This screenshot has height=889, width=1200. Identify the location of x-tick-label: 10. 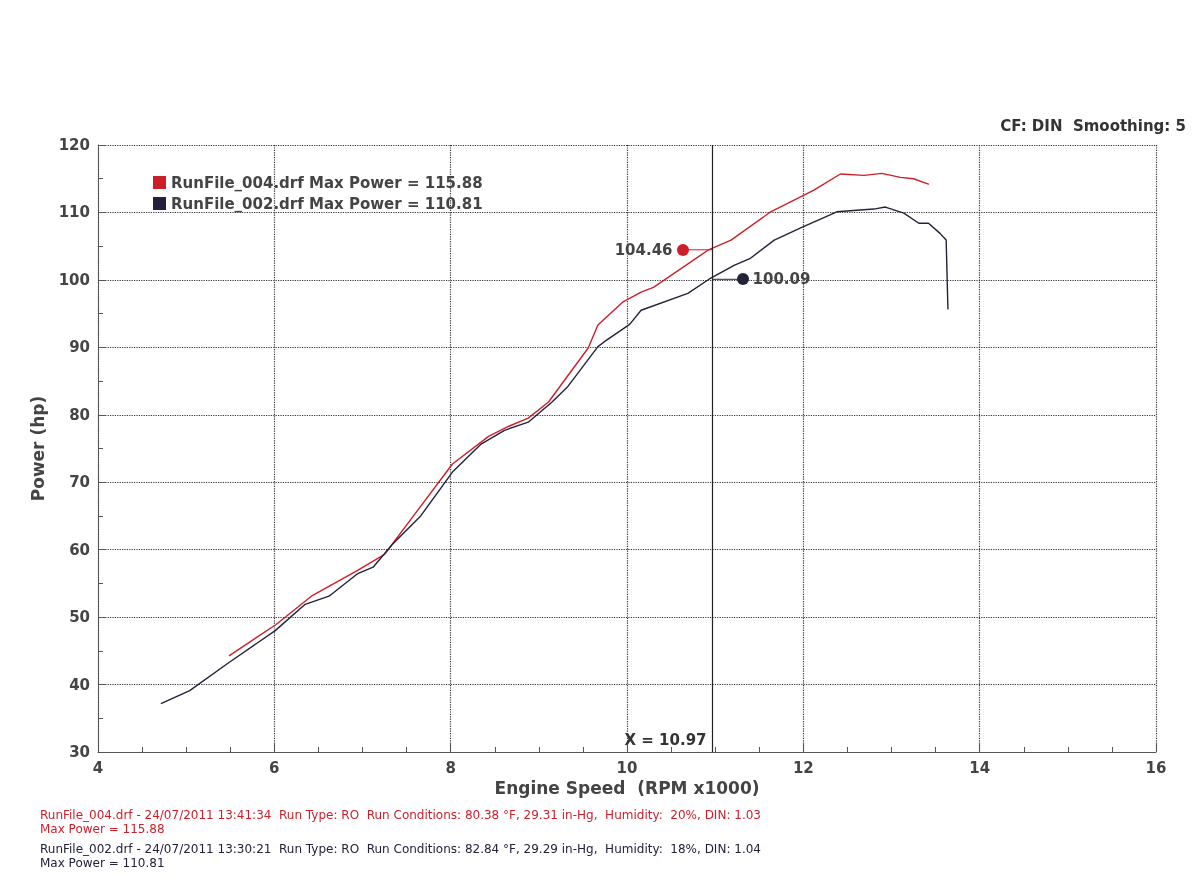
(627, 767).